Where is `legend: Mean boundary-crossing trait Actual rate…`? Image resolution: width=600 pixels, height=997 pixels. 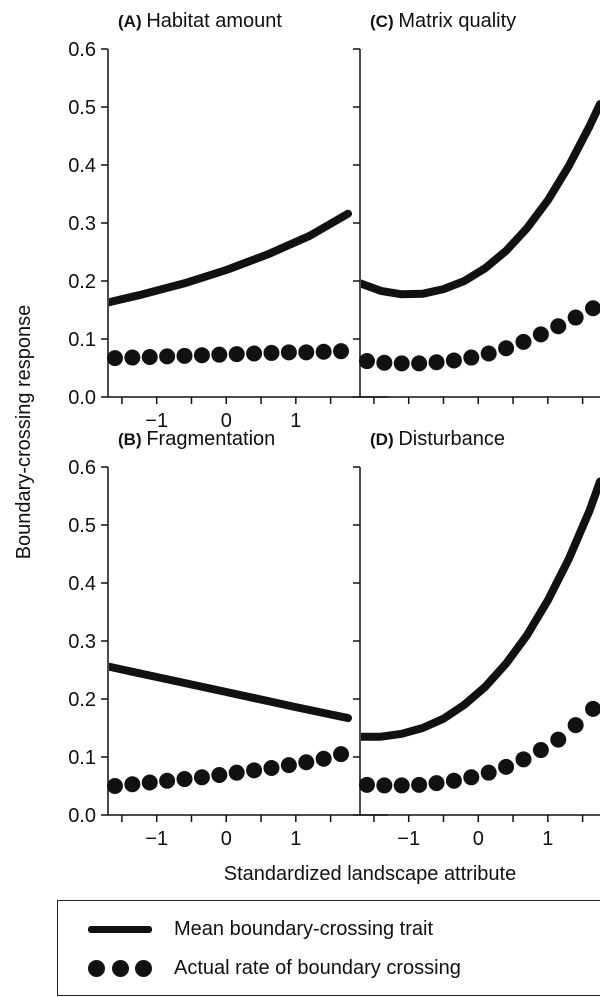 legend: Mean boundary-crossing trait Actual rate… is located at coordinates (328, 948).